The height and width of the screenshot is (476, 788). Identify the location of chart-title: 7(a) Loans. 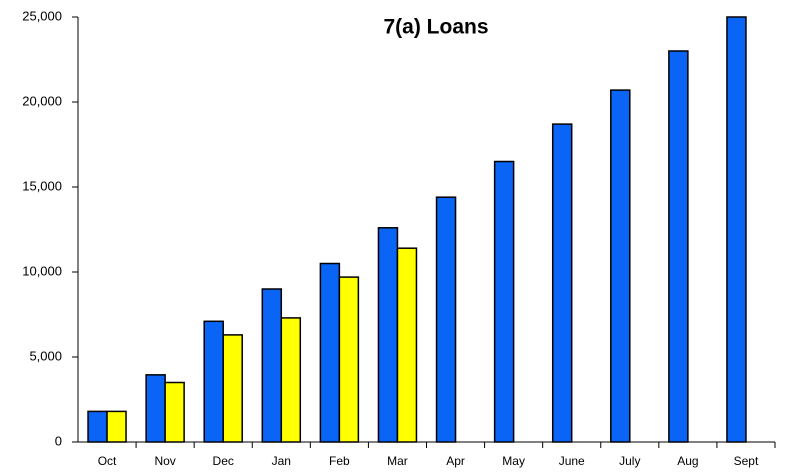
(435, 27).